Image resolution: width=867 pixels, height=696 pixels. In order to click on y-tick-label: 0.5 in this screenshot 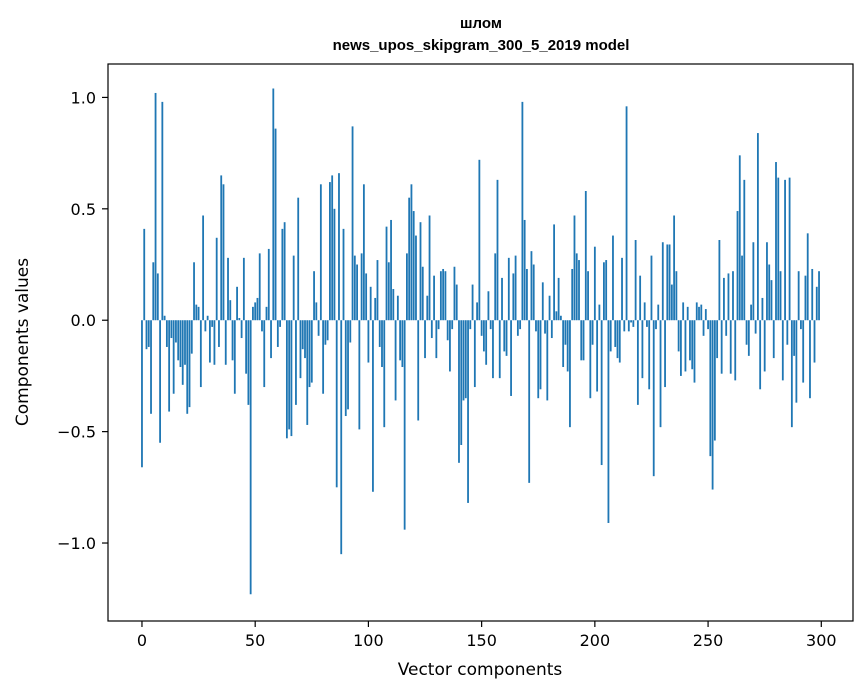, I will do `click(83, 209)`.